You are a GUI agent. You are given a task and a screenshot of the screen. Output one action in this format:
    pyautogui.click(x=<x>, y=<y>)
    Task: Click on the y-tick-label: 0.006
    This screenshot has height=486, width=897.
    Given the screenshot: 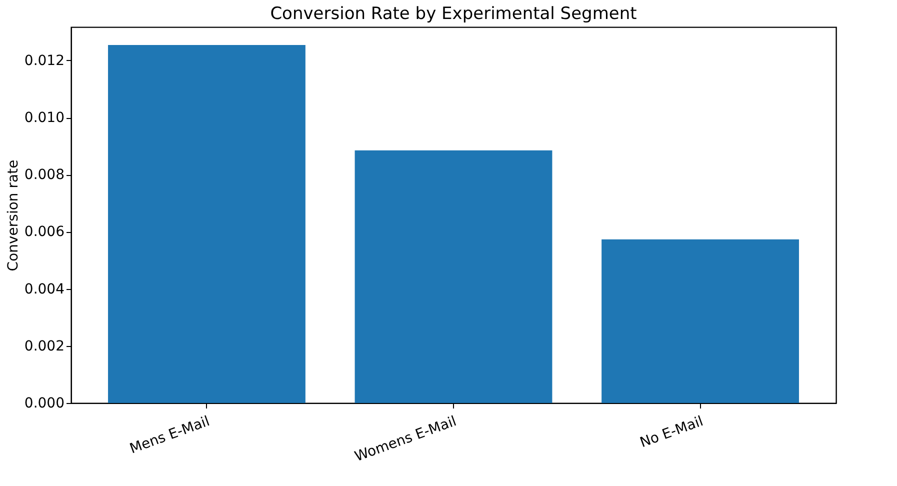 What is the action you would take?
    pyautogui.click(x=44, y=232)
    